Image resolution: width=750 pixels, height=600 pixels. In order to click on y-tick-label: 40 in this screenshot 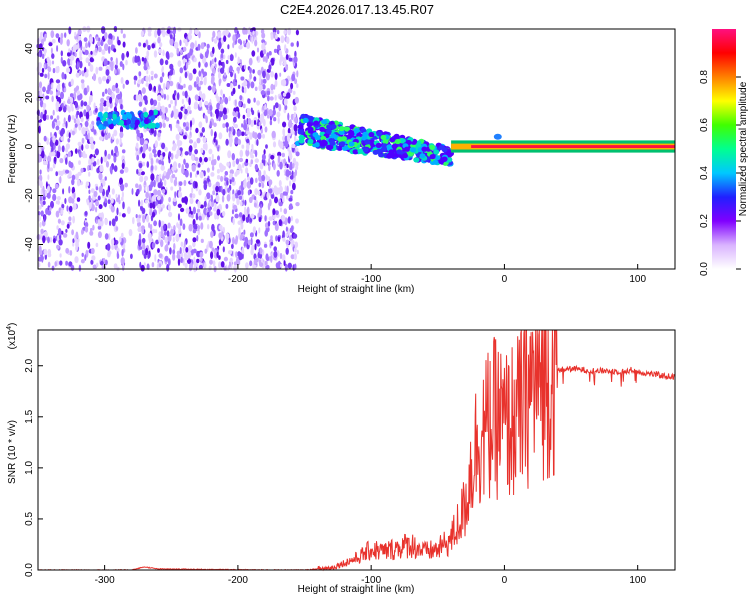, I will do `click(29, 49)`.